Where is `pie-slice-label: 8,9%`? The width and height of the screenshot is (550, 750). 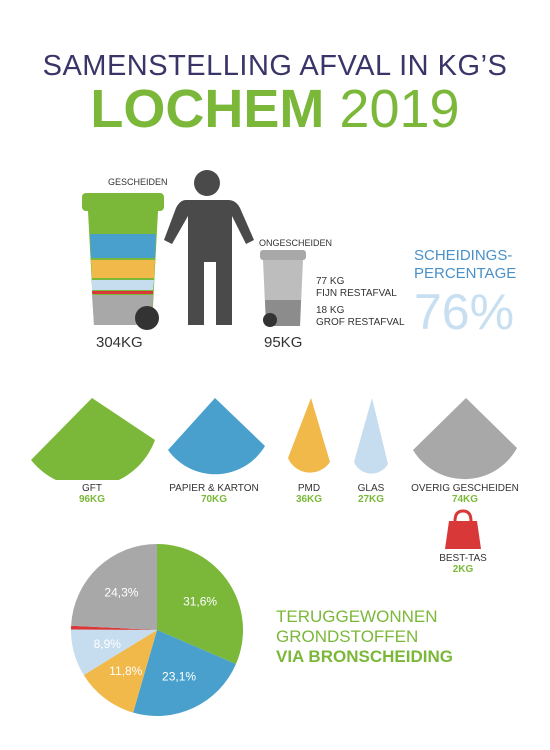 pie-slice-label: 8,9% is located at coordinates (108, 644).